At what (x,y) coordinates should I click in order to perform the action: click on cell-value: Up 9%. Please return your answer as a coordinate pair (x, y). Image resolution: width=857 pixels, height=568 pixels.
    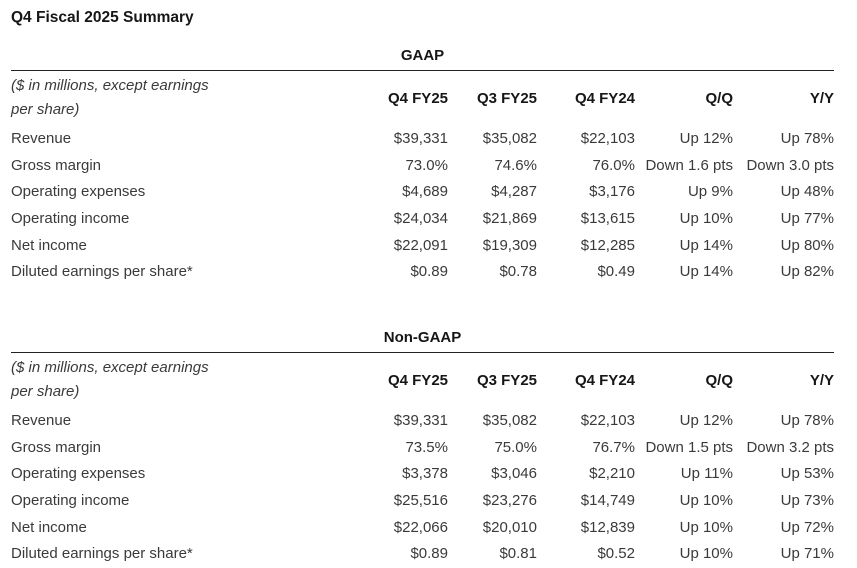
    Looking at the image, I should click on (710, 192).